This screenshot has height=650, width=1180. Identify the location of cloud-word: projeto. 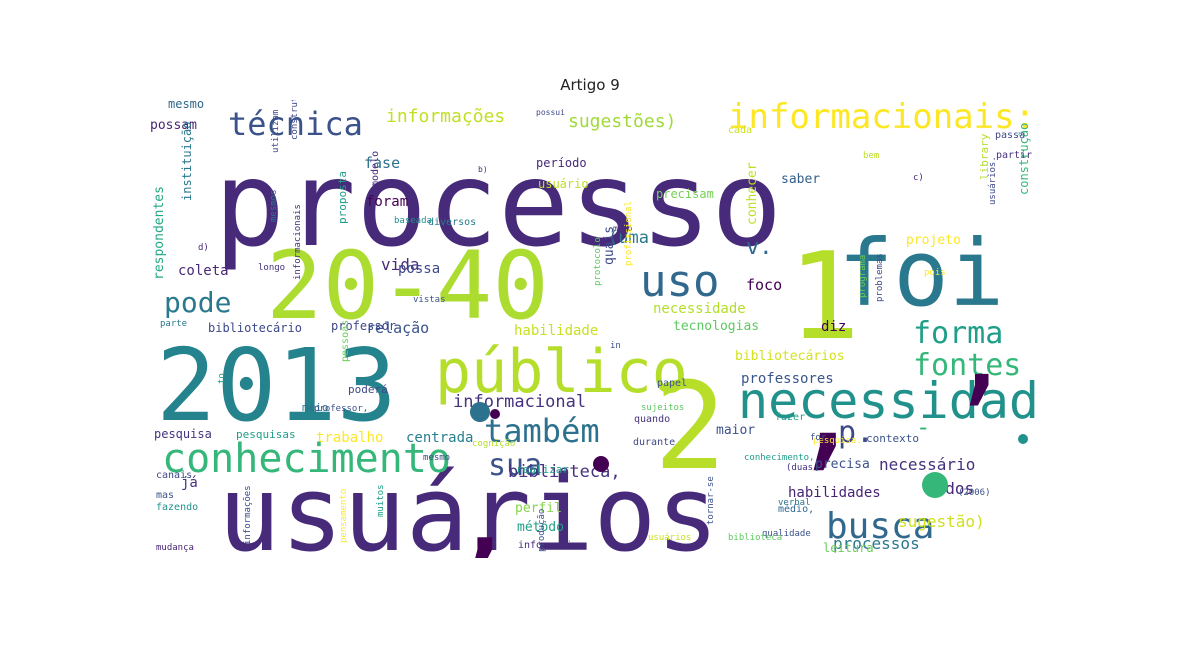
(933, 240).